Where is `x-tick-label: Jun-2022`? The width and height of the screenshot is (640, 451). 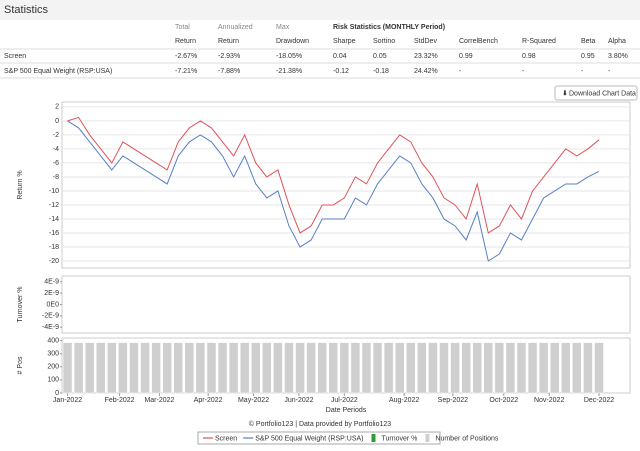 x-tick-label: Jun-2022 is located at coordinates (298, 400).